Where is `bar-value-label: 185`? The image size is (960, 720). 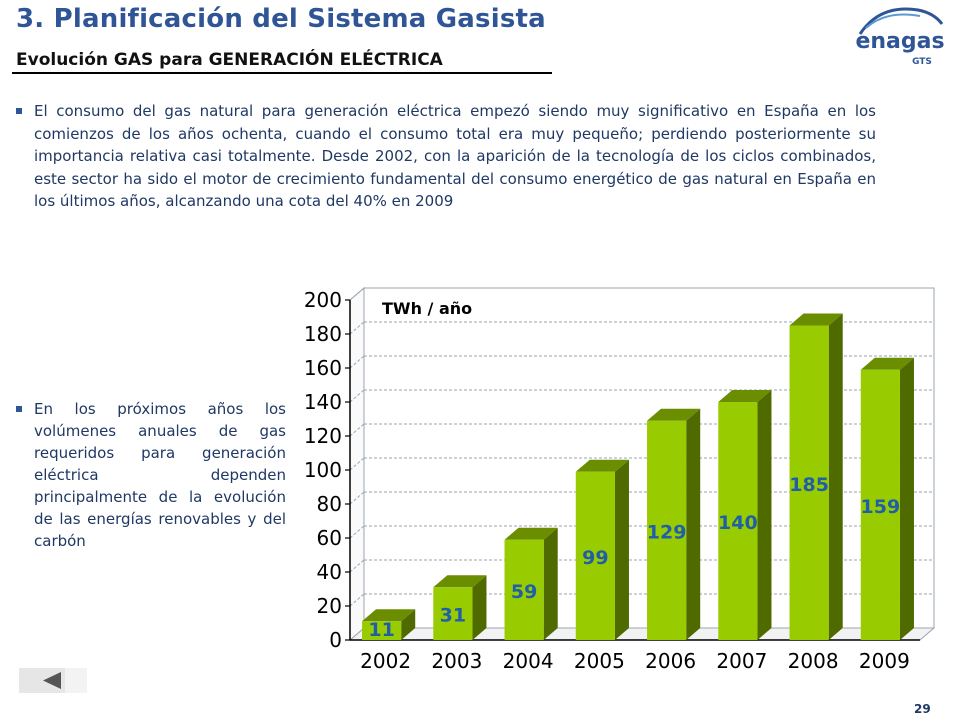 bar-value-label: 185 is located at coordinates (809, 485).